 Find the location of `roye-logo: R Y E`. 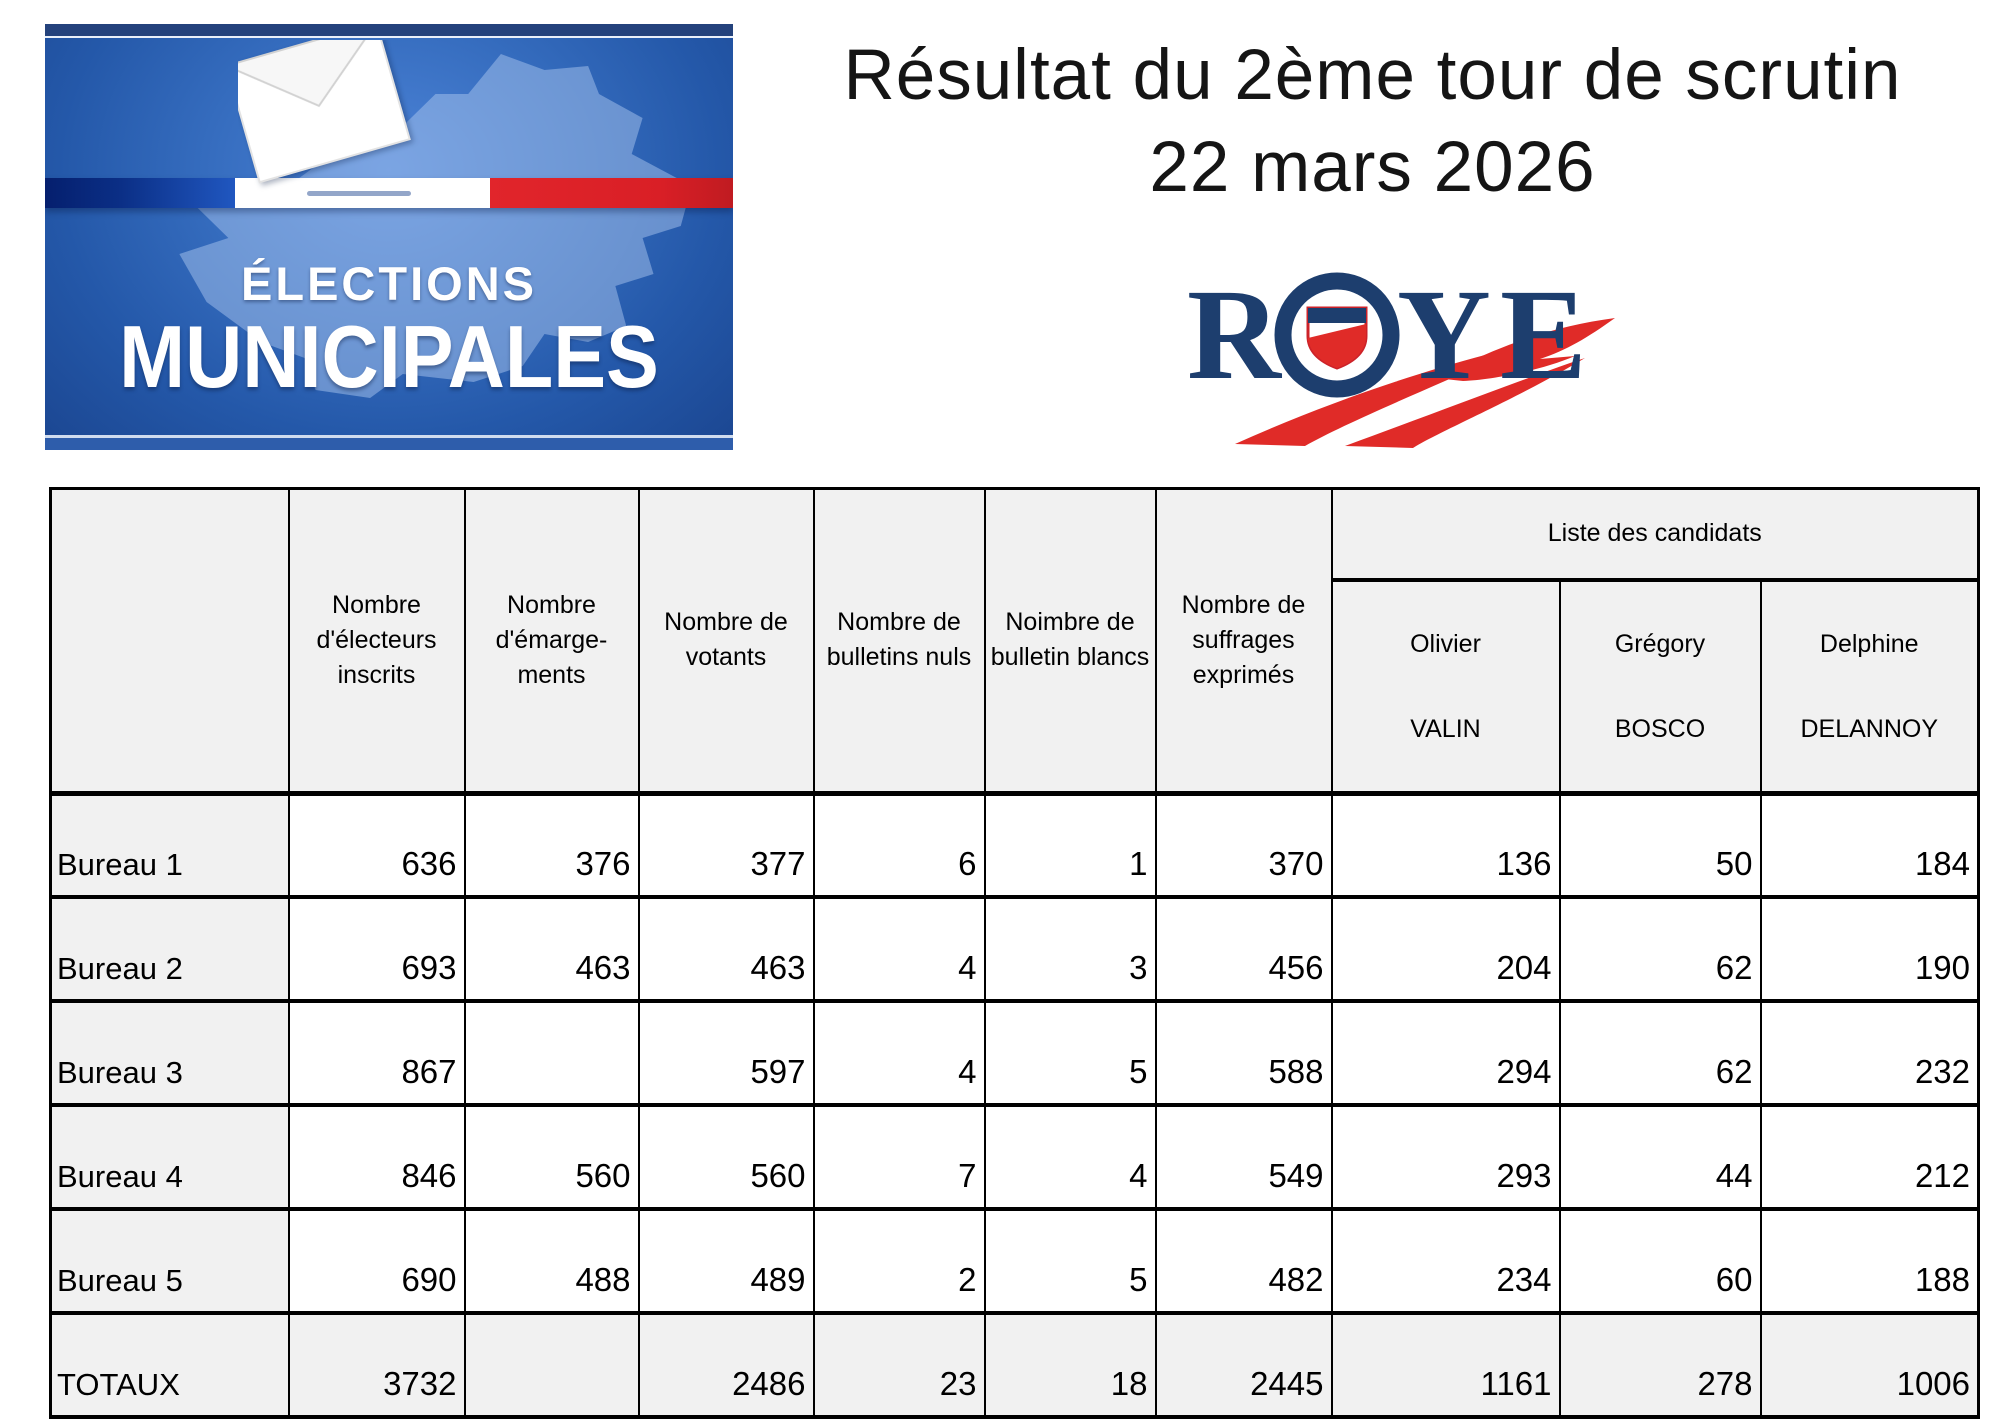

roye-logo: R Y E is located at coordinates (1400, 356).